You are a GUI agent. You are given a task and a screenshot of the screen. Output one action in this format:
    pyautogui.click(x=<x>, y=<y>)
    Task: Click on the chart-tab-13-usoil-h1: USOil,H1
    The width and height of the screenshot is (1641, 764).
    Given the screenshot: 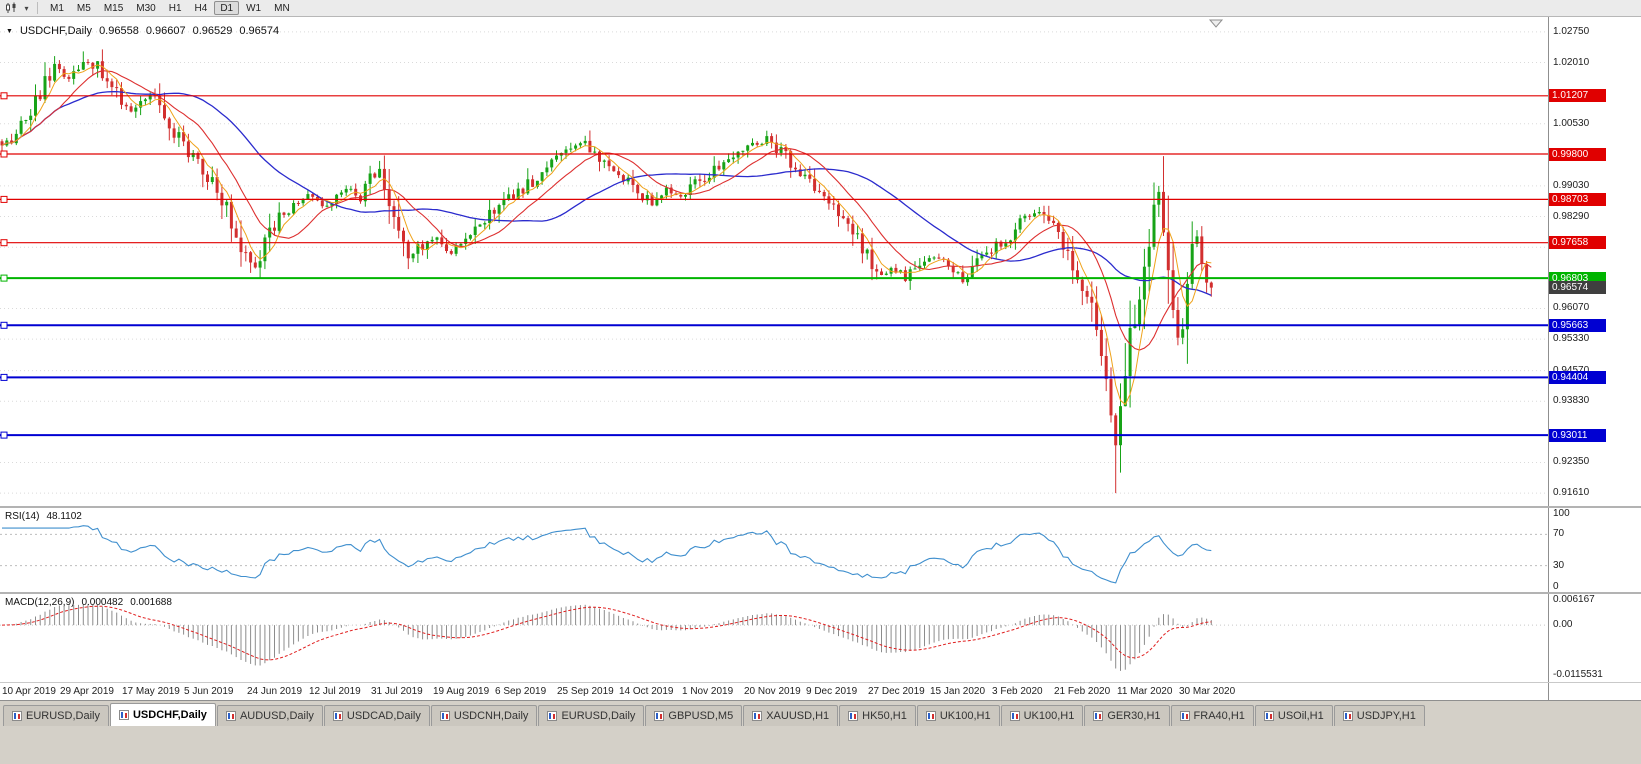 What is the action you would take?
    pyautogui.click(x=1293, y=715)
    